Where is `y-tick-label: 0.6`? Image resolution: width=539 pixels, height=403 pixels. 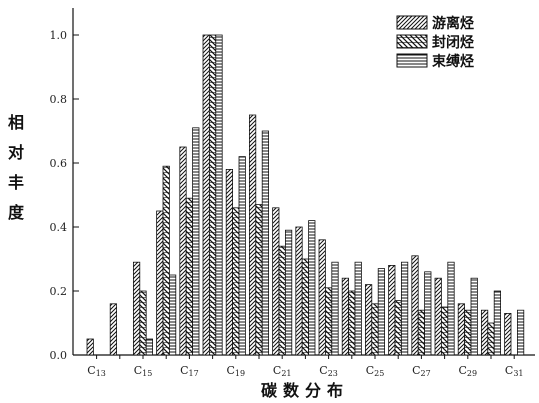
y-tick-label: 0.6 is located at coordinates (59, 163).